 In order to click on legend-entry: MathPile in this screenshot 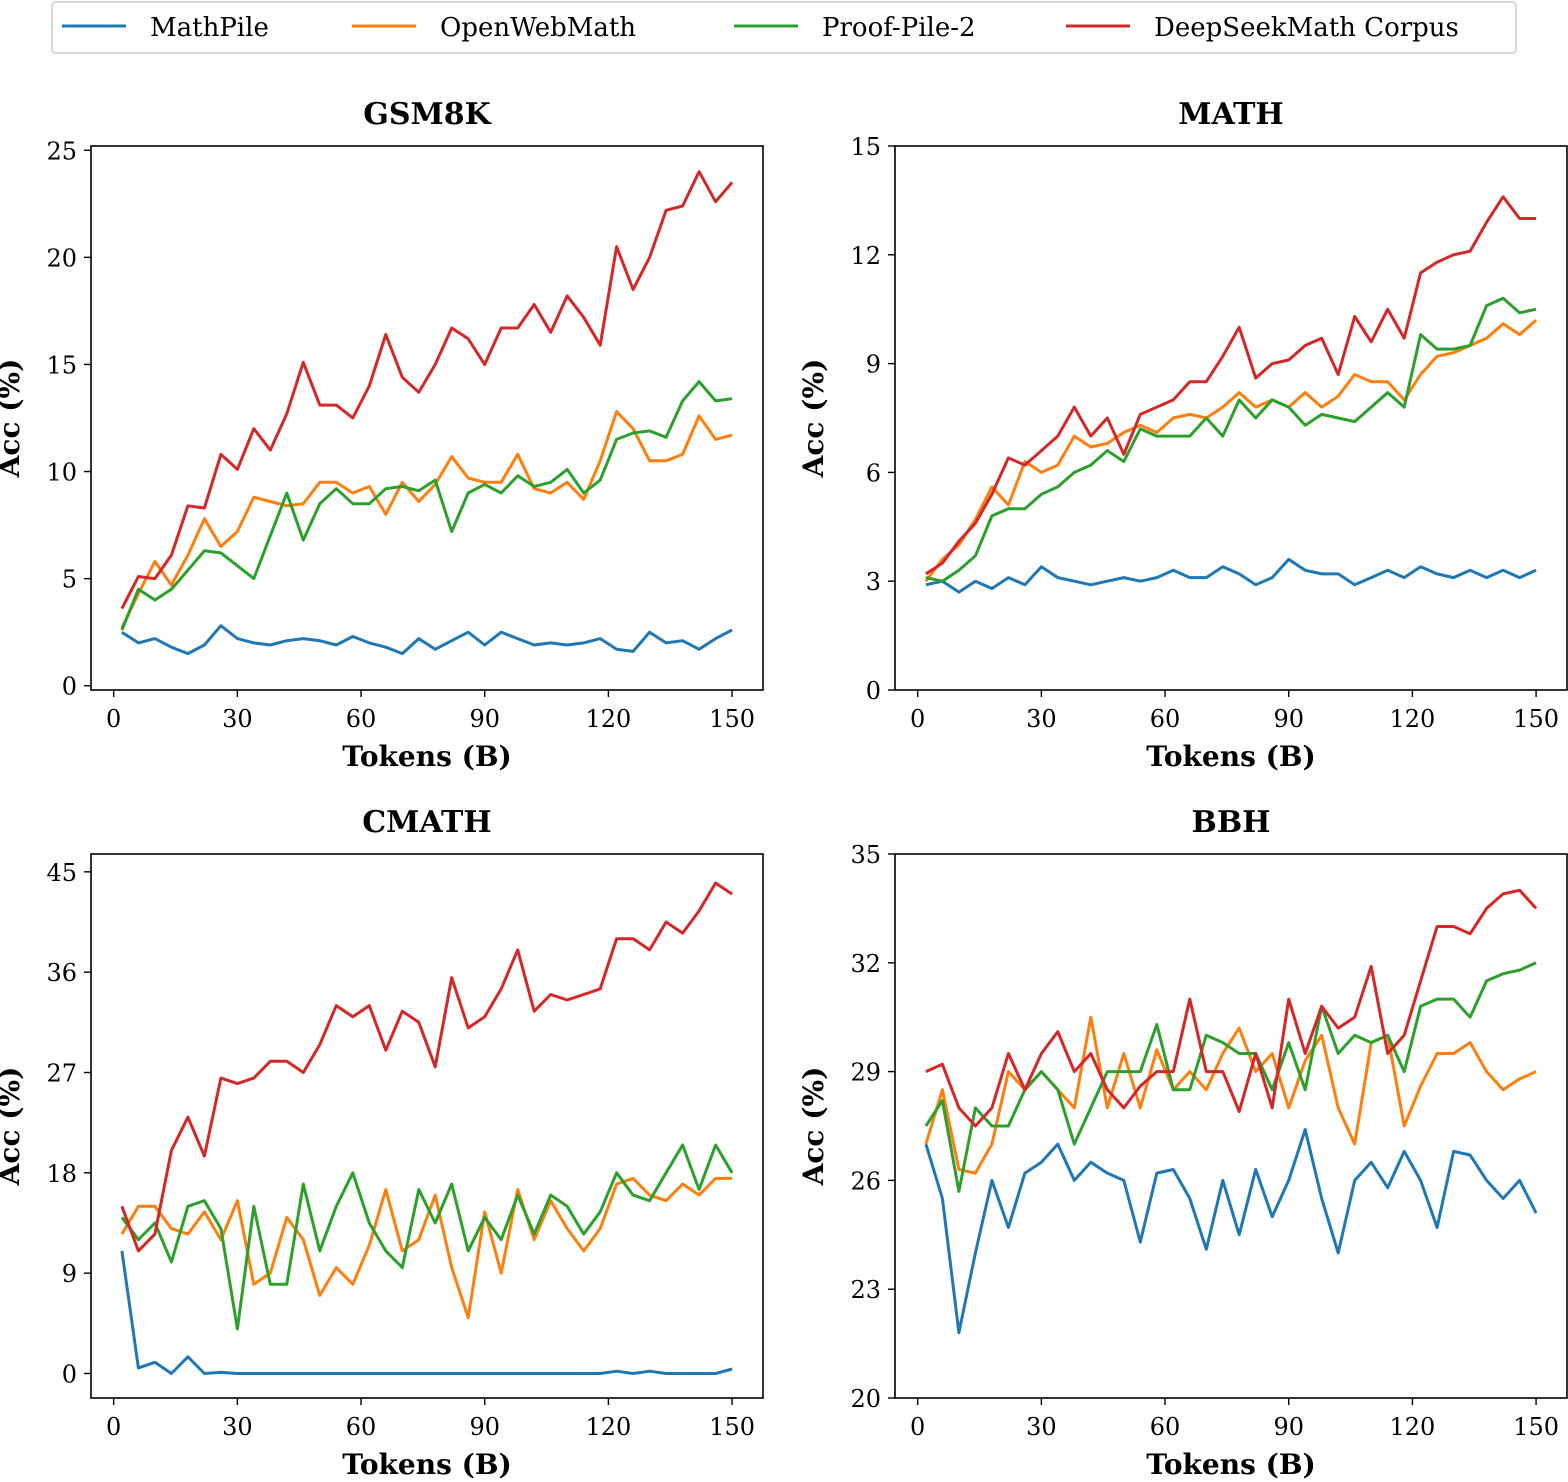, I will do `click(165, 28)`.